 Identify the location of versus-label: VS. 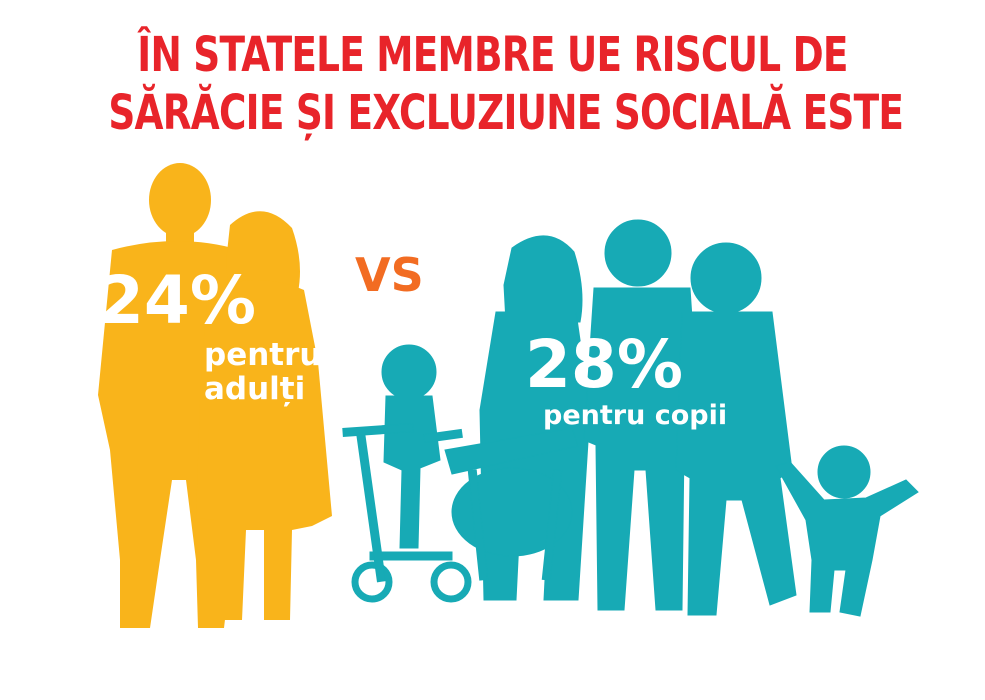
(389, 275).